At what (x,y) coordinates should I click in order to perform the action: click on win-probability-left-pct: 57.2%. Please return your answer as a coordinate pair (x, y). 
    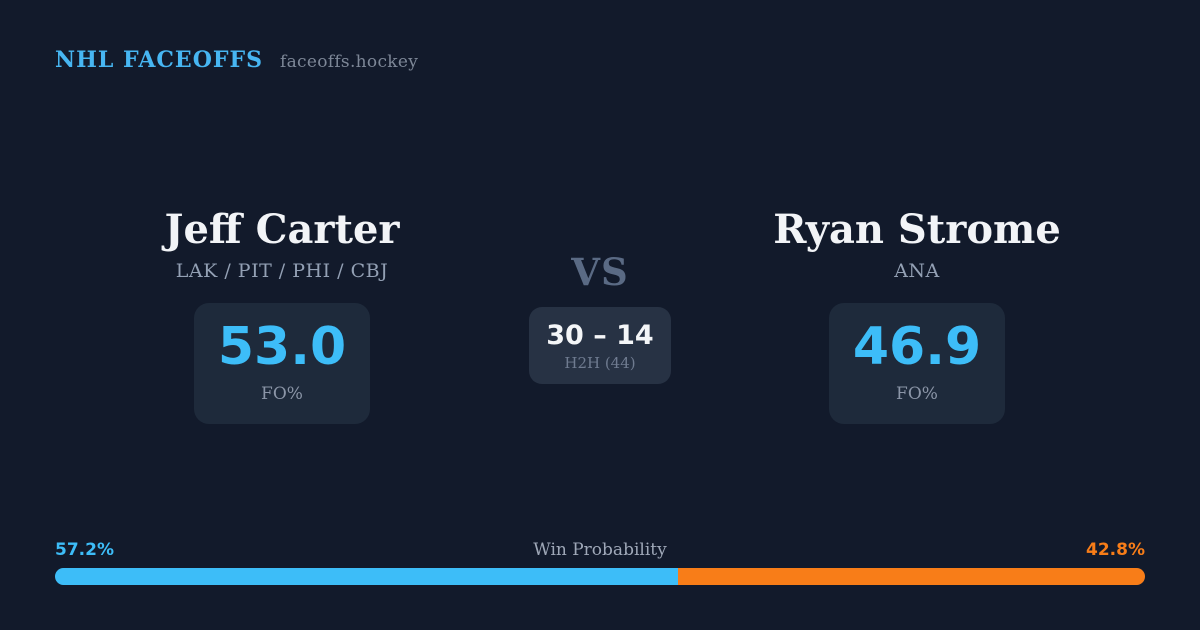
    Looking at the image, I should click on (84, 550).